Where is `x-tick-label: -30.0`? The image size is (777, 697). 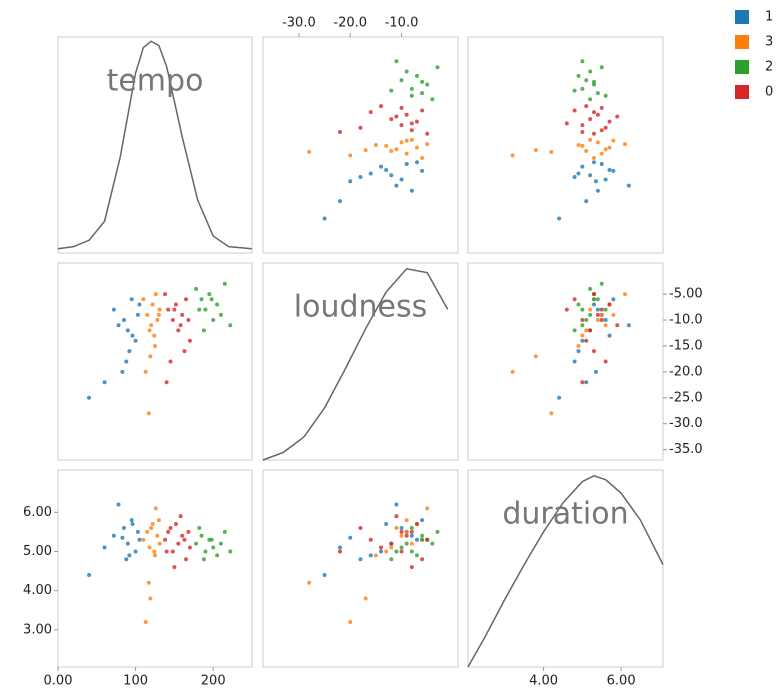
x-tick-label: -30.0 is located at coordinates (299, 23).